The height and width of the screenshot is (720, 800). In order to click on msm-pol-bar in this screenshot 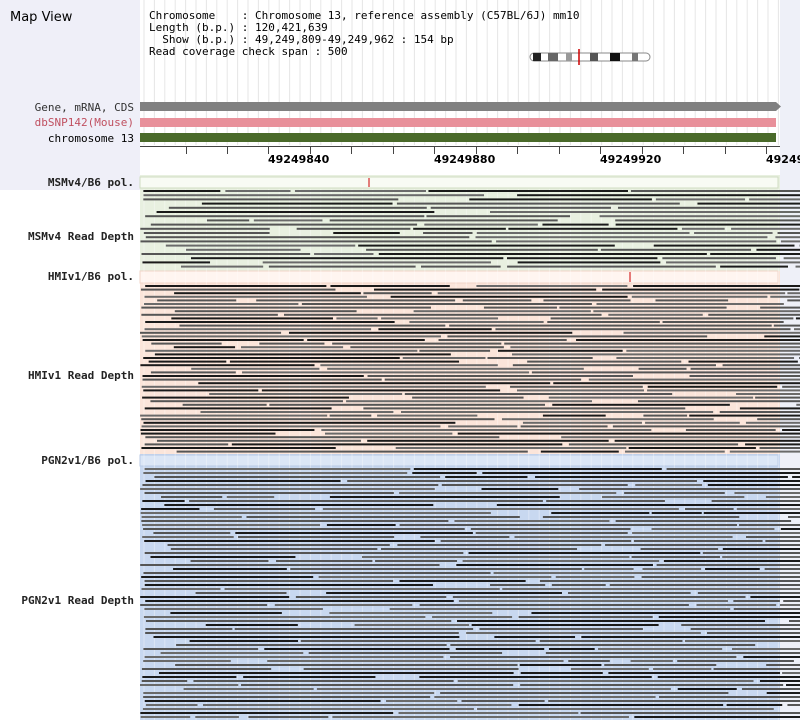, I will do `click(459, 182)`.